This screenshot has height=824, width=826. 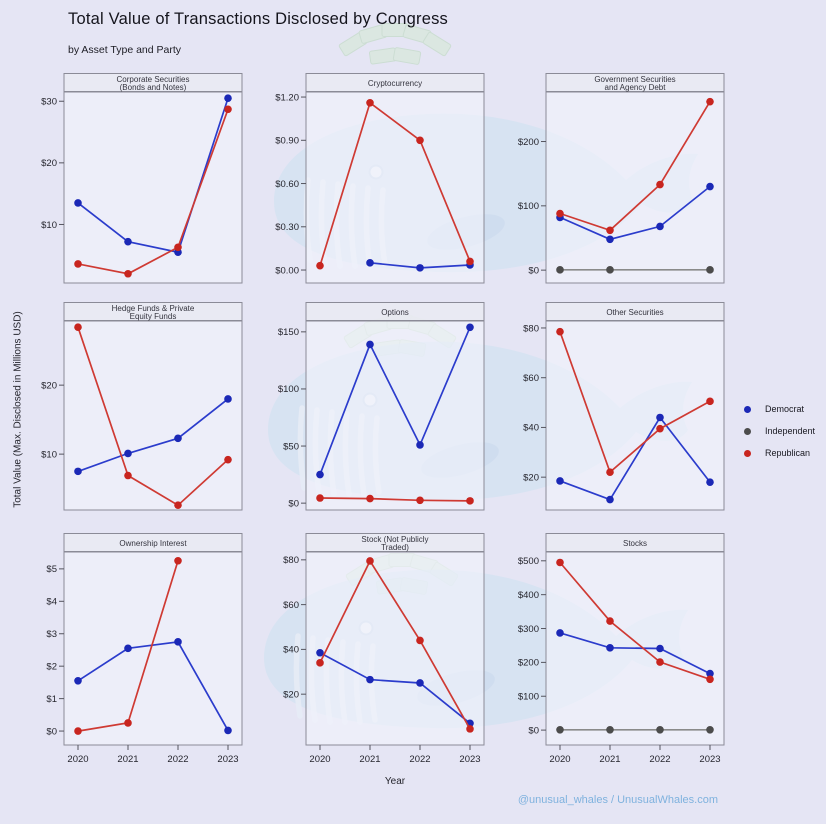 I want to click on facet-panel-cryptocurrency: Cryptocurrency $0.00 $0.30 $0.60 $0.90 $1.20, so click(x=380, y=178).